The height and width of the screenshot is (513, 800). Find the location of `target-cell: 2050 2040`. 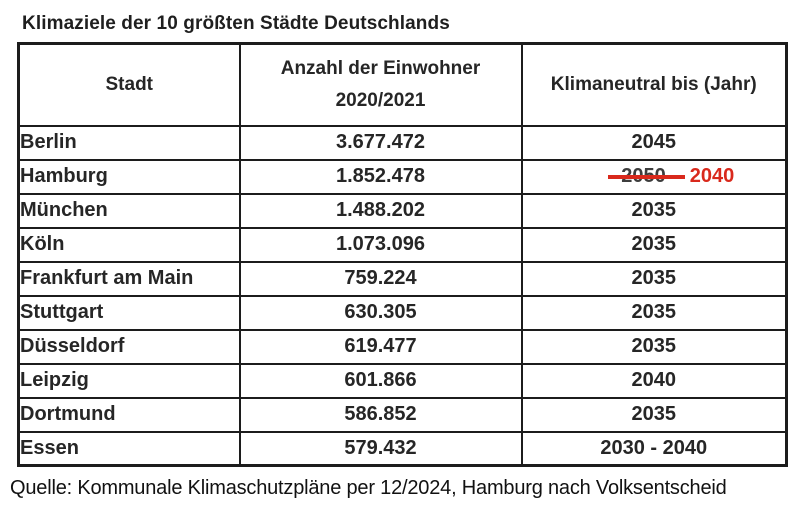

target-cell: 2050 2040 is located at coordinates (654, 176).